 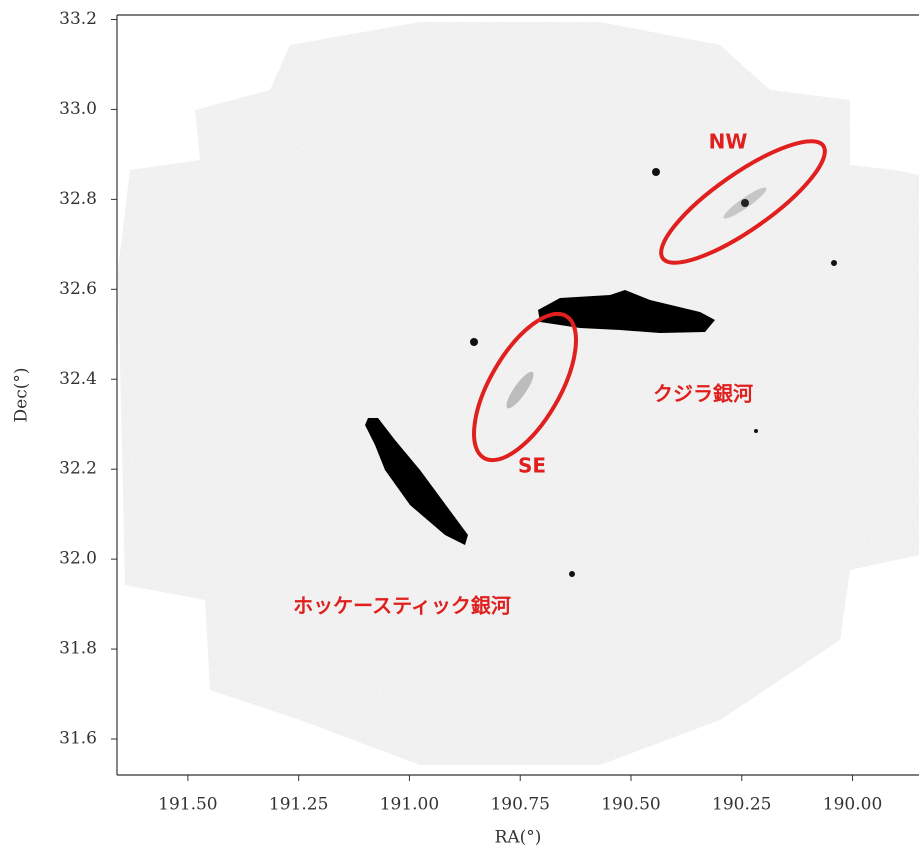 What do you see at coordinates (743, 202) in the screenshot?
I see `nw-ellipse` at bounding box center [743, 202].